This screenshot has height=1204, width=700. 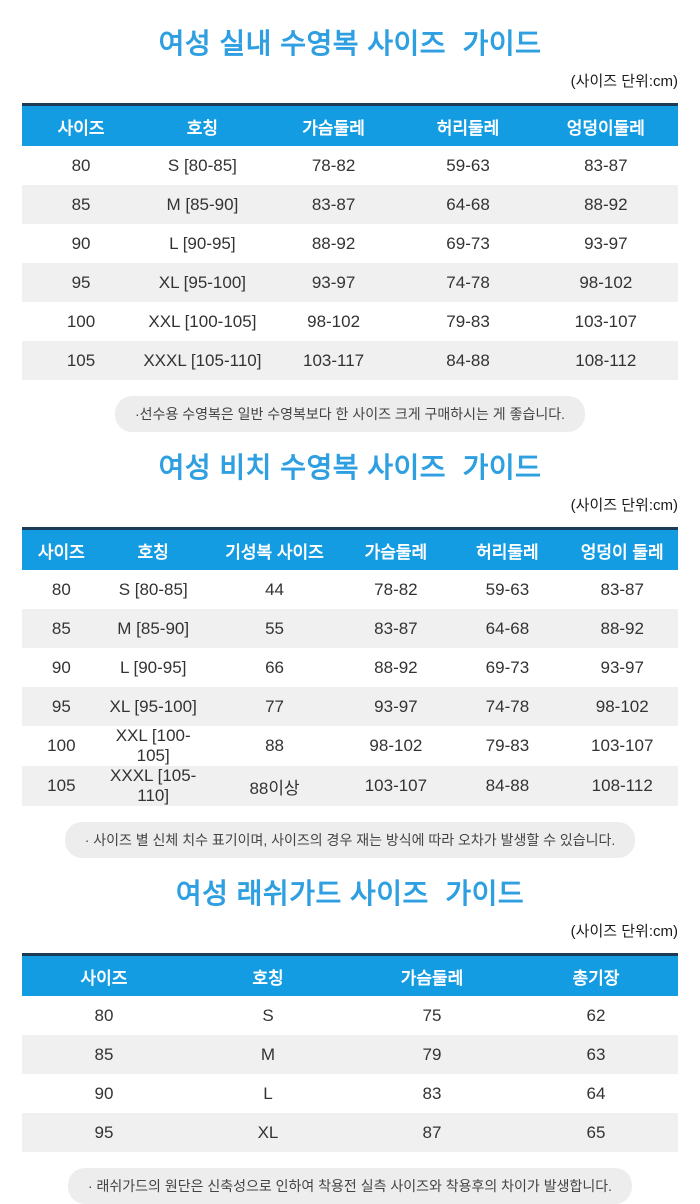 I want to click on table-cell: L, so click(x=268, y=1093).